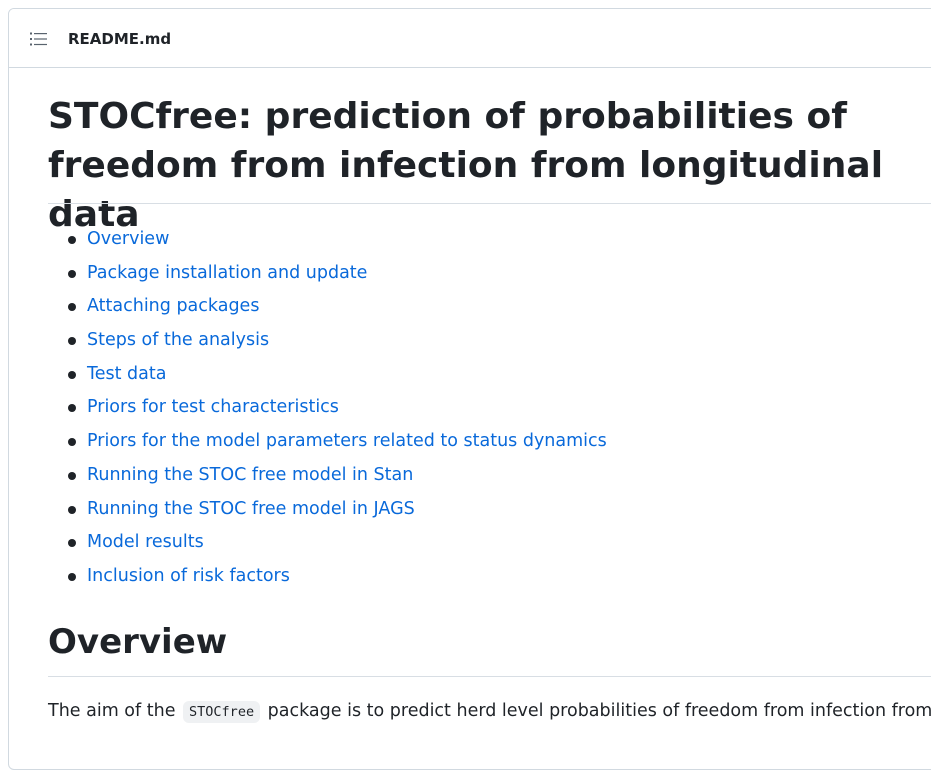 The height and width of the screenshot is (770, 931). Describe the element at coordinates (178, 340) in the screenshot. I see `toc-link-steps-of-analysis: Steps of the analysis` at that location.